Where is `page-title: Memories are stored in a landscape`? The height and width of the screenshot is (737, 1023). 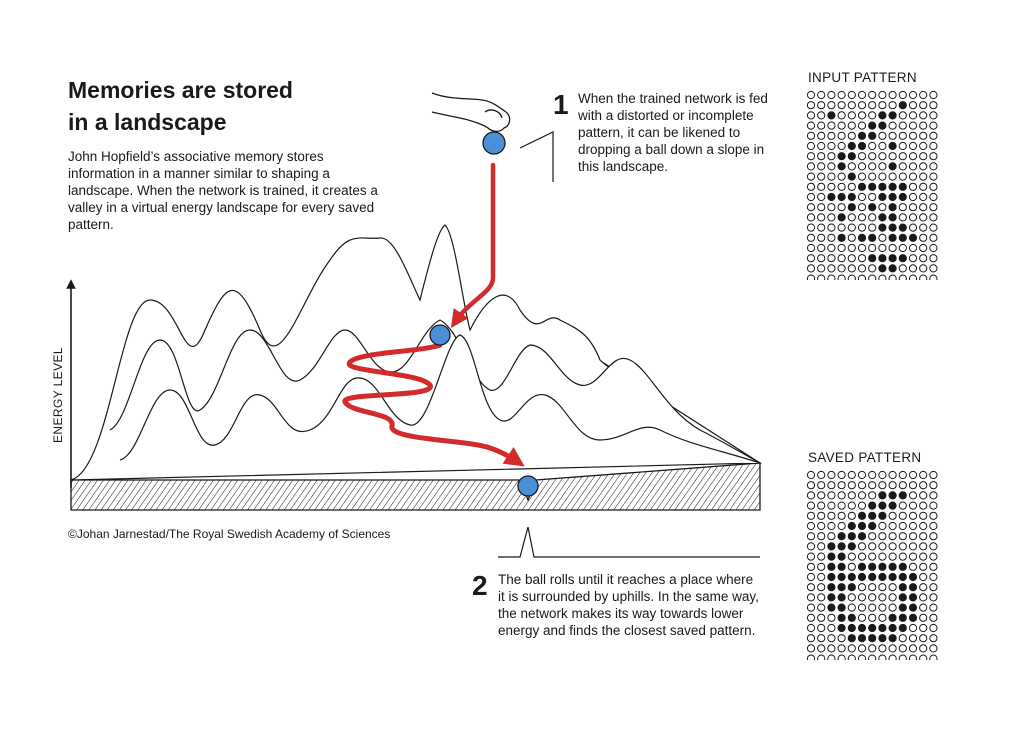
page-title: Memories are stored in a landscape is located at coordinates (218, 106).